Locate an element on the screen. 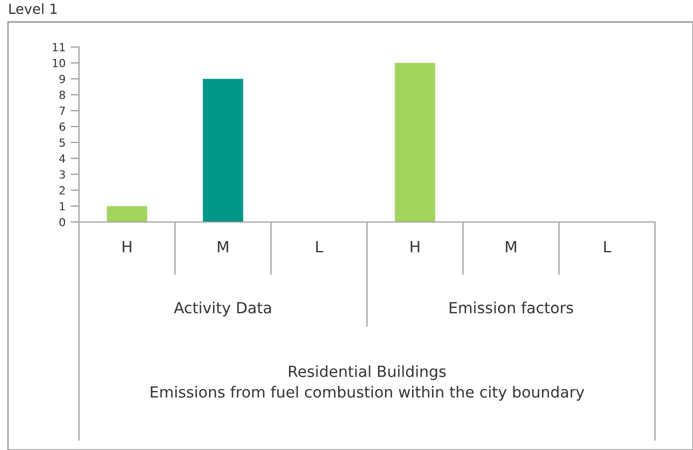  y-tick-label: 1 is located at coordinates (62, 206).